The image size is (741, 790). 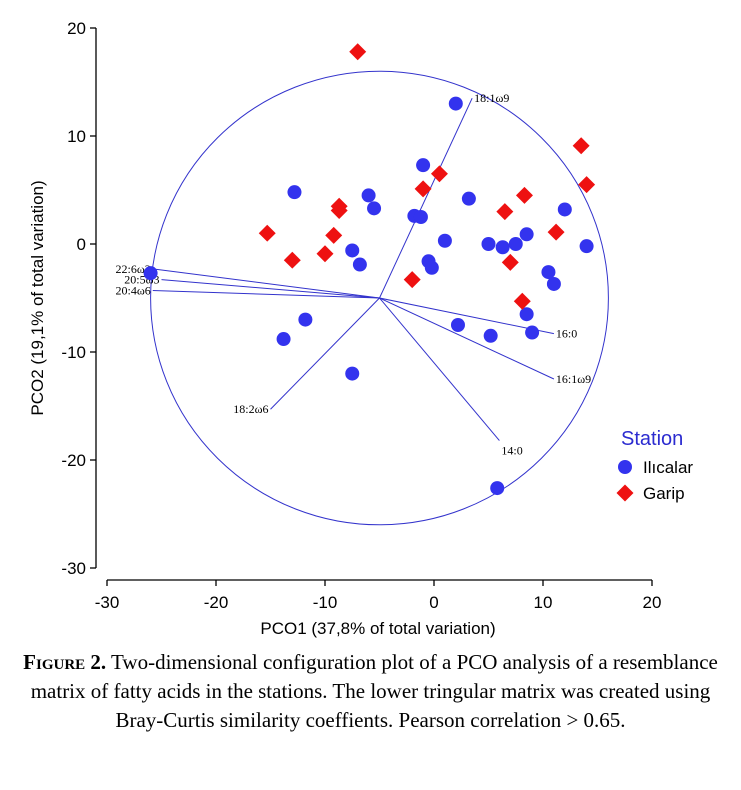 What do you see at coordinates (377, 628) in the screenshot?
I see `x-axis-label: PCO1 (37,8% of total variation)` at bounding box center [377, 628].